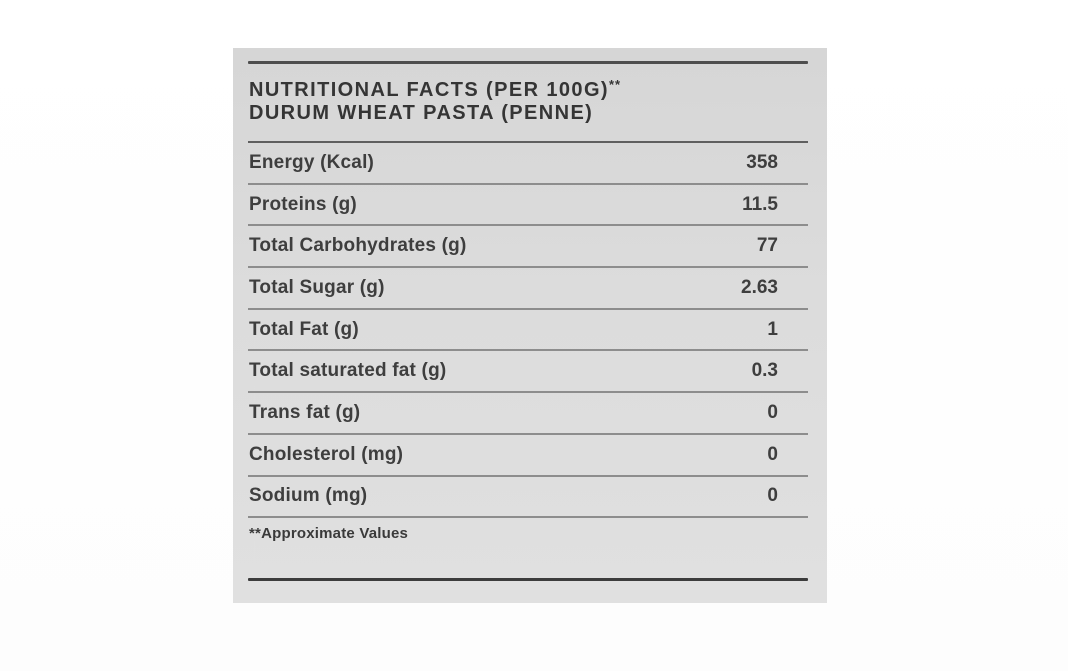 The image size is (1068, 671). Describe the element at coordinates (429, 90) in the screenshot. I see `label-title-text: NUTRITIONAL FACTS (PER 100G)` at that location.